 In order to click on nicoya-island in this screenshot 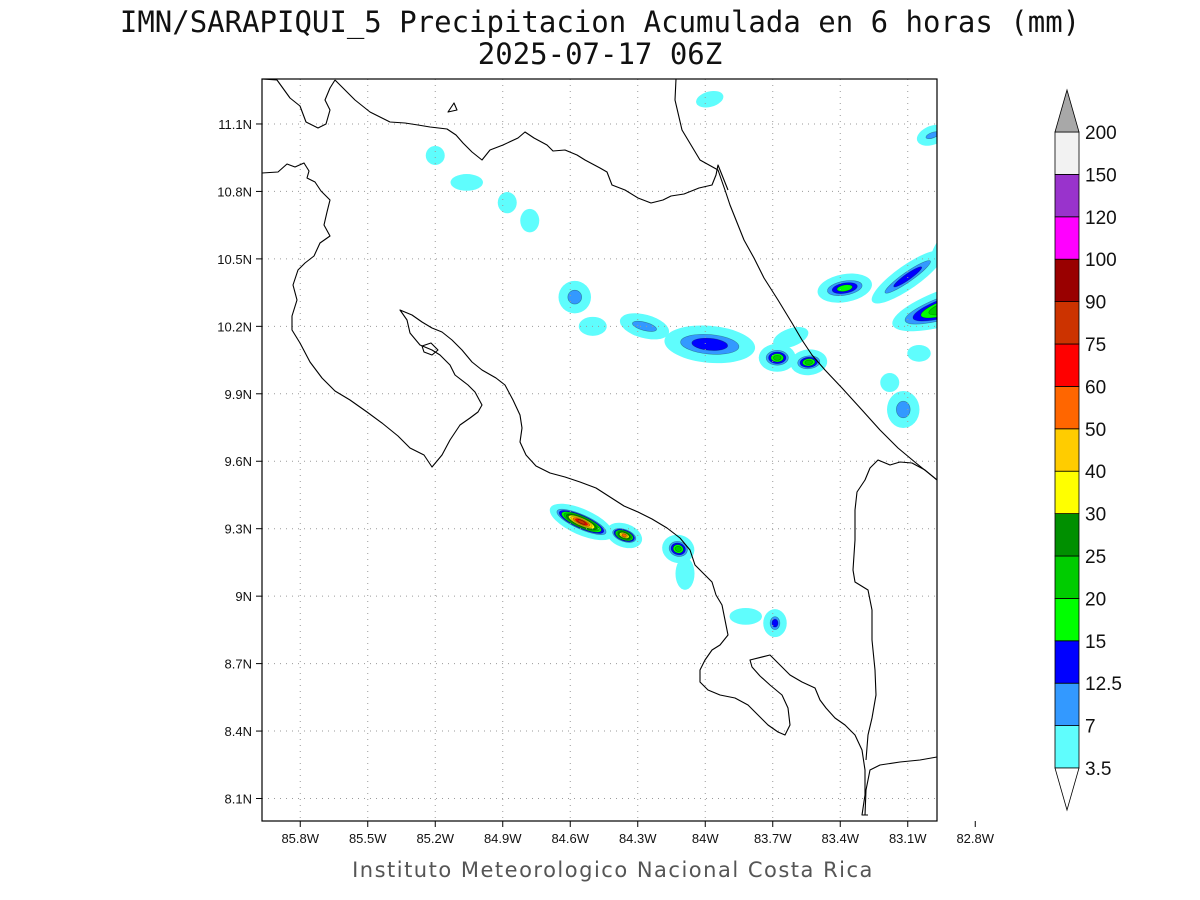, I will do `click(430, 349)`.